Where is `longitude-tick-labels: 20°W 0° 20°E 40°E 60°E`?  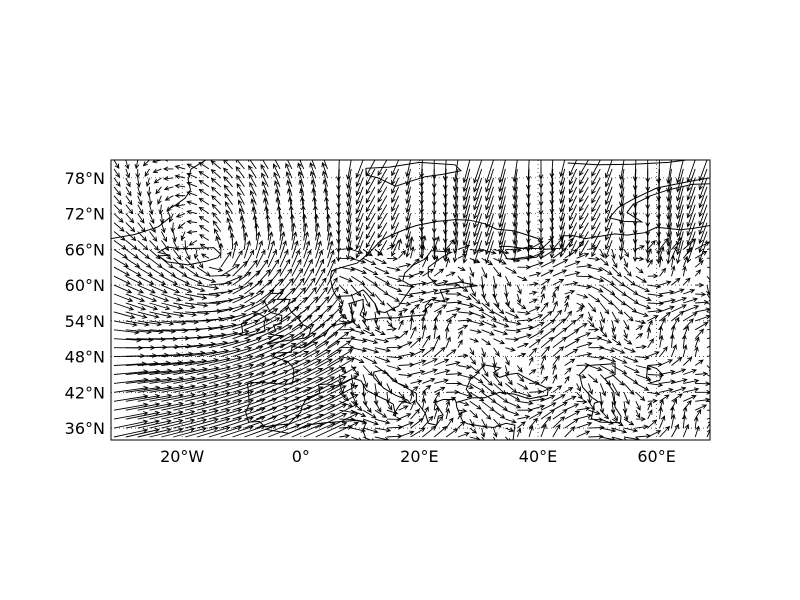 longitude-tick-labels: 20°W 0° 20°E 40°E 60°E is located at coordinates (418, 456).